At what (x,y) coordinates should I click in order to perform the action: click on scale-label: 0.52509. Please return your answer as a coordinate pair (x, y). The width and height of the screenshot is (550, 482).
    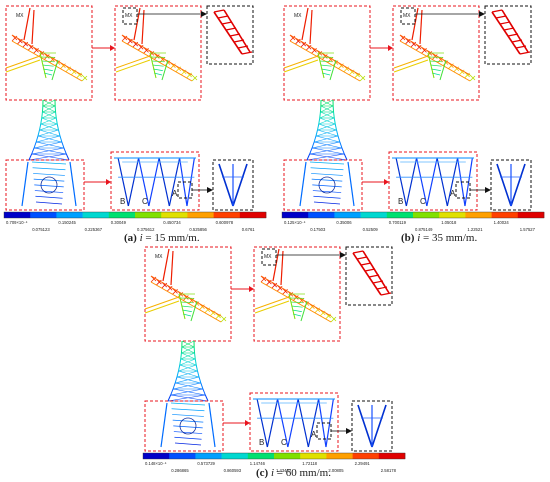
    Looking at the image, I should click on (371, 229).